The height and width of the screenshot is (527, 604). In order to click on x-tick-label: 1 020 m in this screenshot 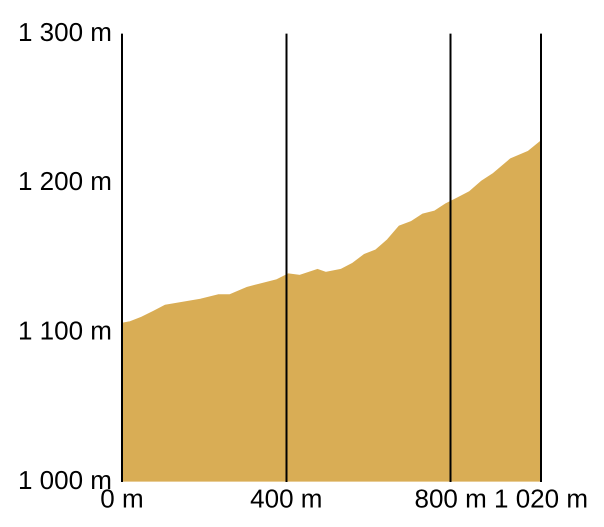, I will do `click(541, 499)`.